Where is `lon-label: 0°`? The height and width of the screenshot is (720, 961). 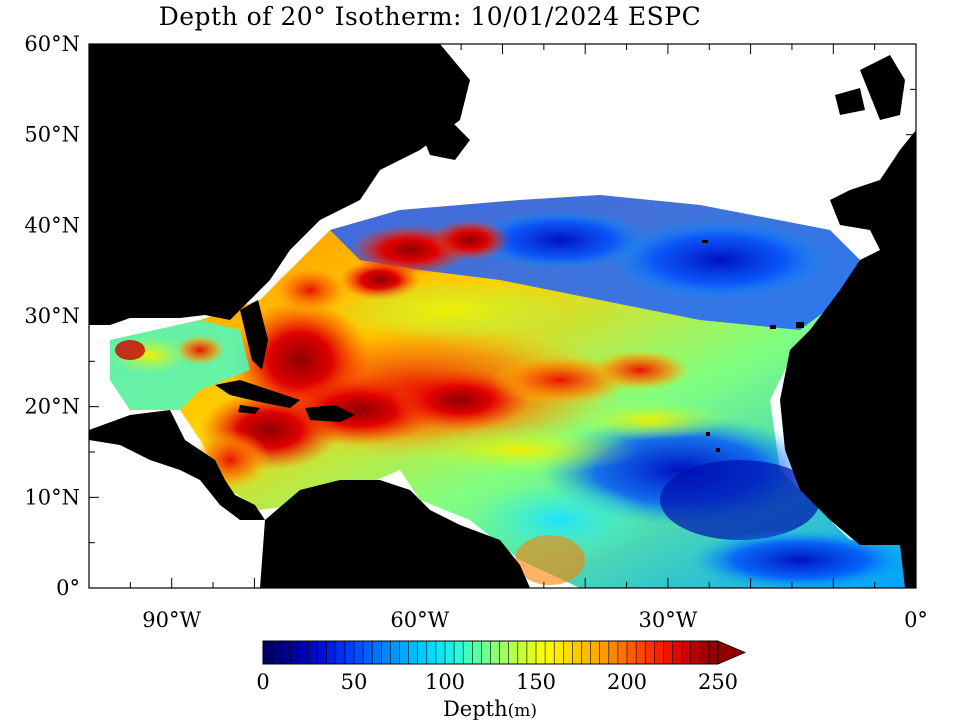
lon-label: 0° is located at coordinates (916, 620).